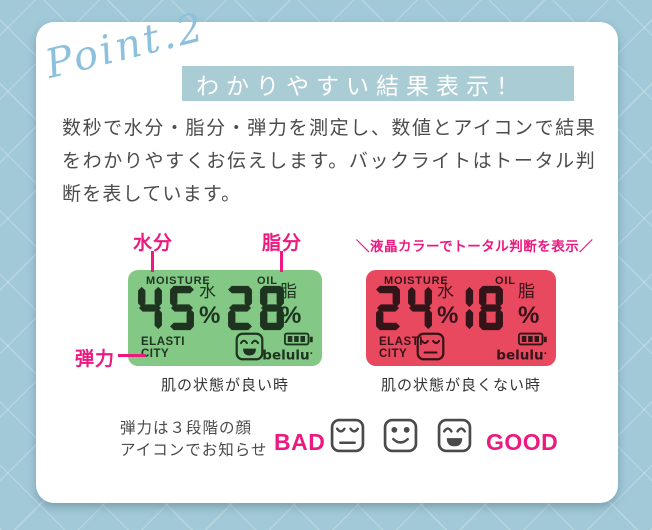  What do you see at coordinates (95, 359) in the screenshot?
I see `elasticity-annotation-label: 弾力` at bounding box center [95, 359].